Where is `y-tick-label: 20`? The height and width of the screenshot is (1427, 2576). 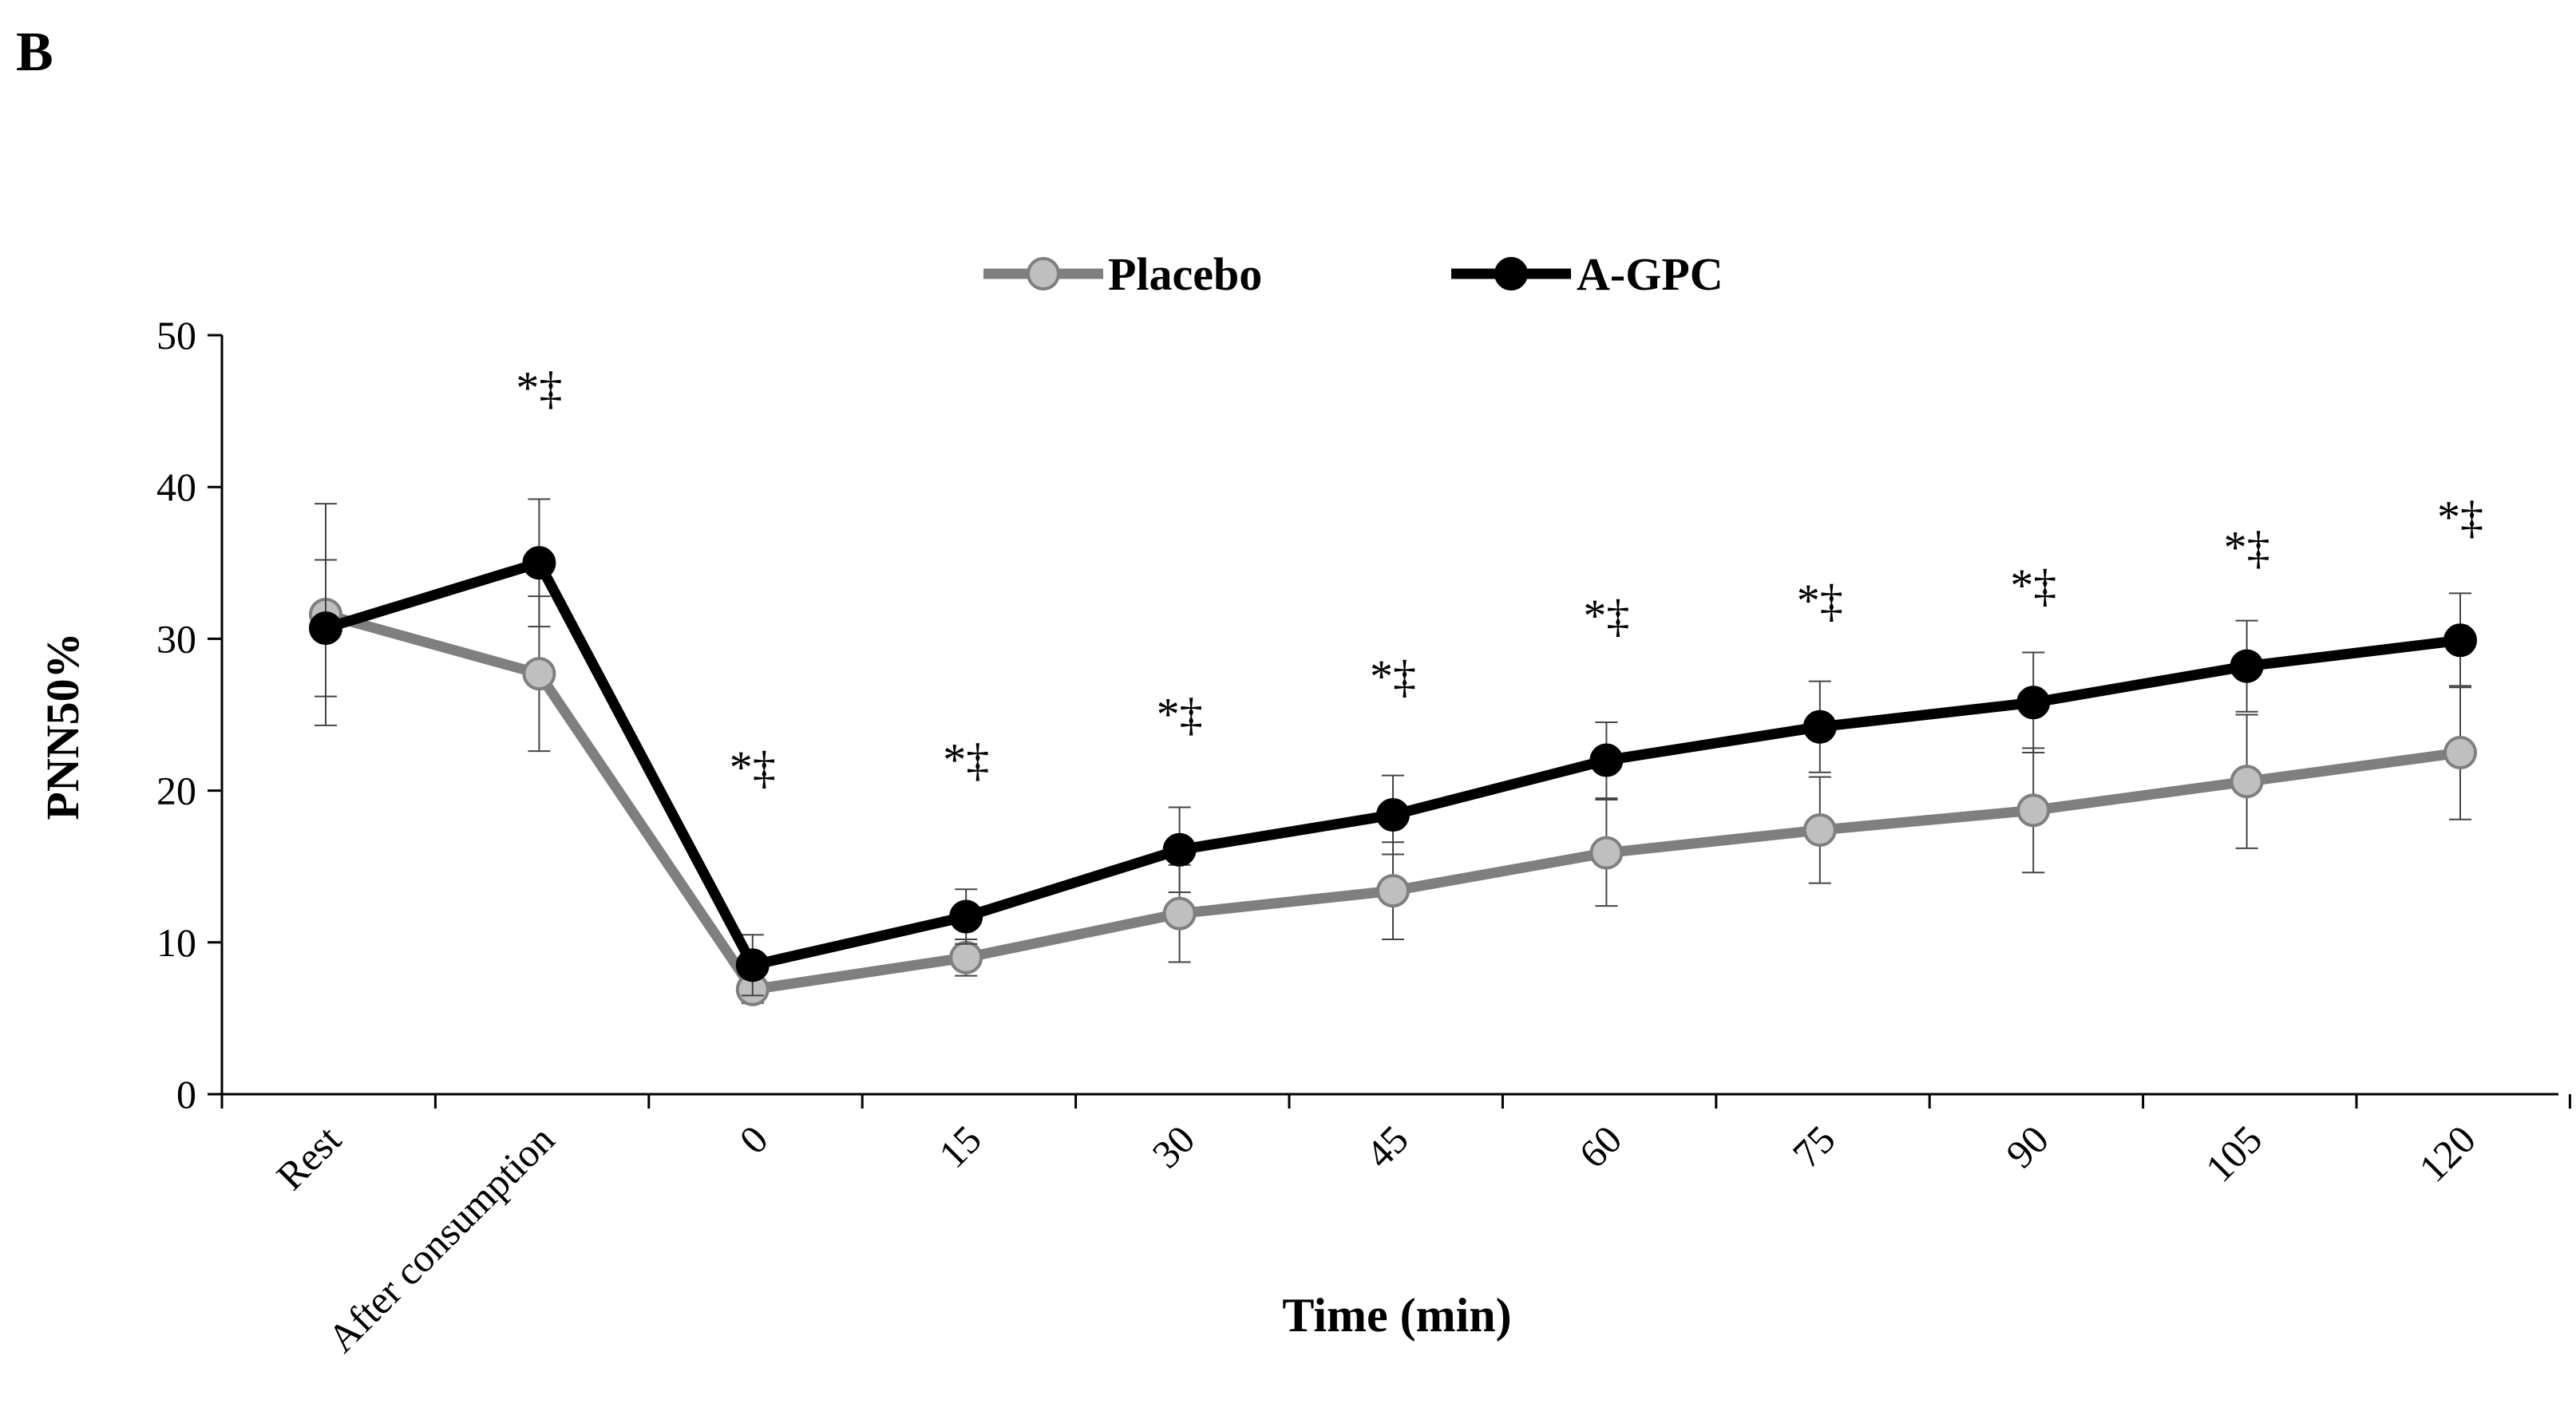
y-tick-label: 20 is located at coordinates (176, 791).